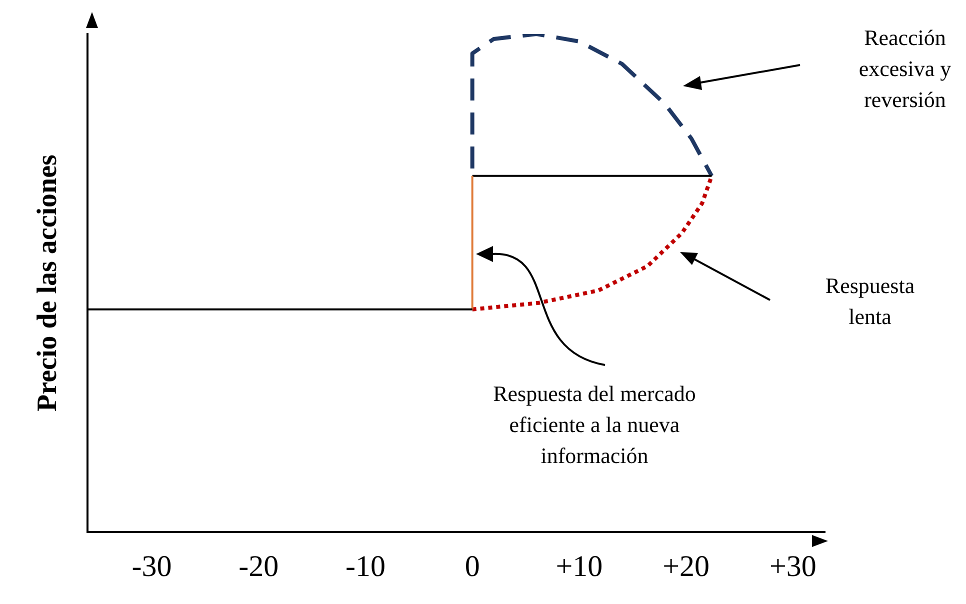  What do you see at coordinates (365, 566) in the screenshot?
I see `x-tick-label: -10` at bounding box center [365, 566].